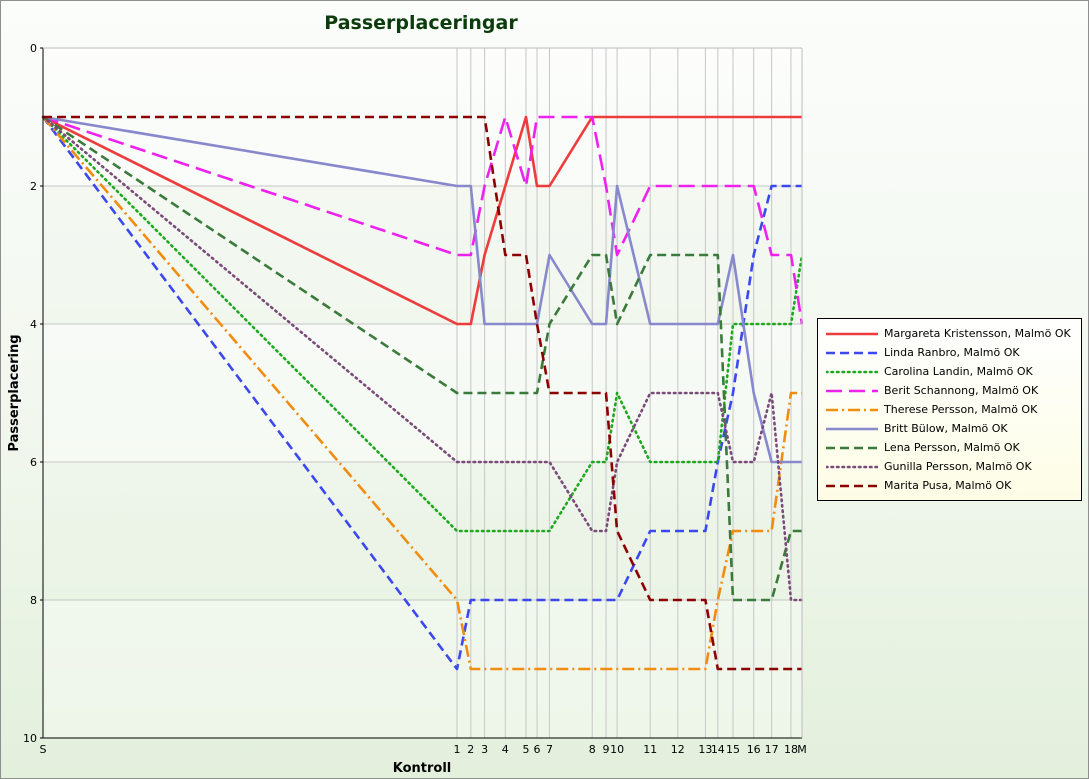 The image size is (1089, 779). I want to click on legend-item: Marita Pusa, Malmö OK, so click(949, 485).